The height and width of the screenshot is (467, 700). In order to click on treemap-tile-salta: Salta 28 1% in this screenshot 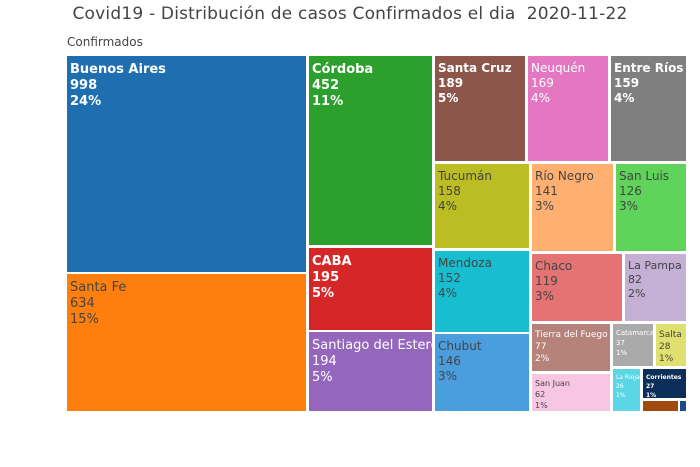, I will do `click(671, 345)`.